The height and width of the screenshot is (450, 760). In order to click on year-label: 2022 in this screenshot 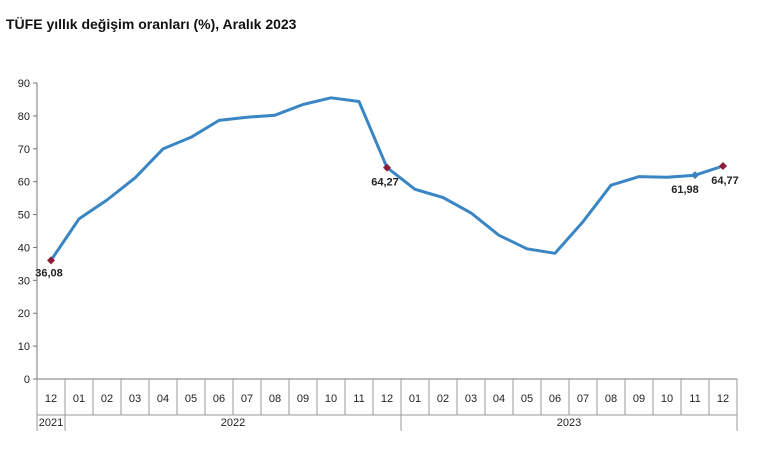, I will do `click(233, 423)`.